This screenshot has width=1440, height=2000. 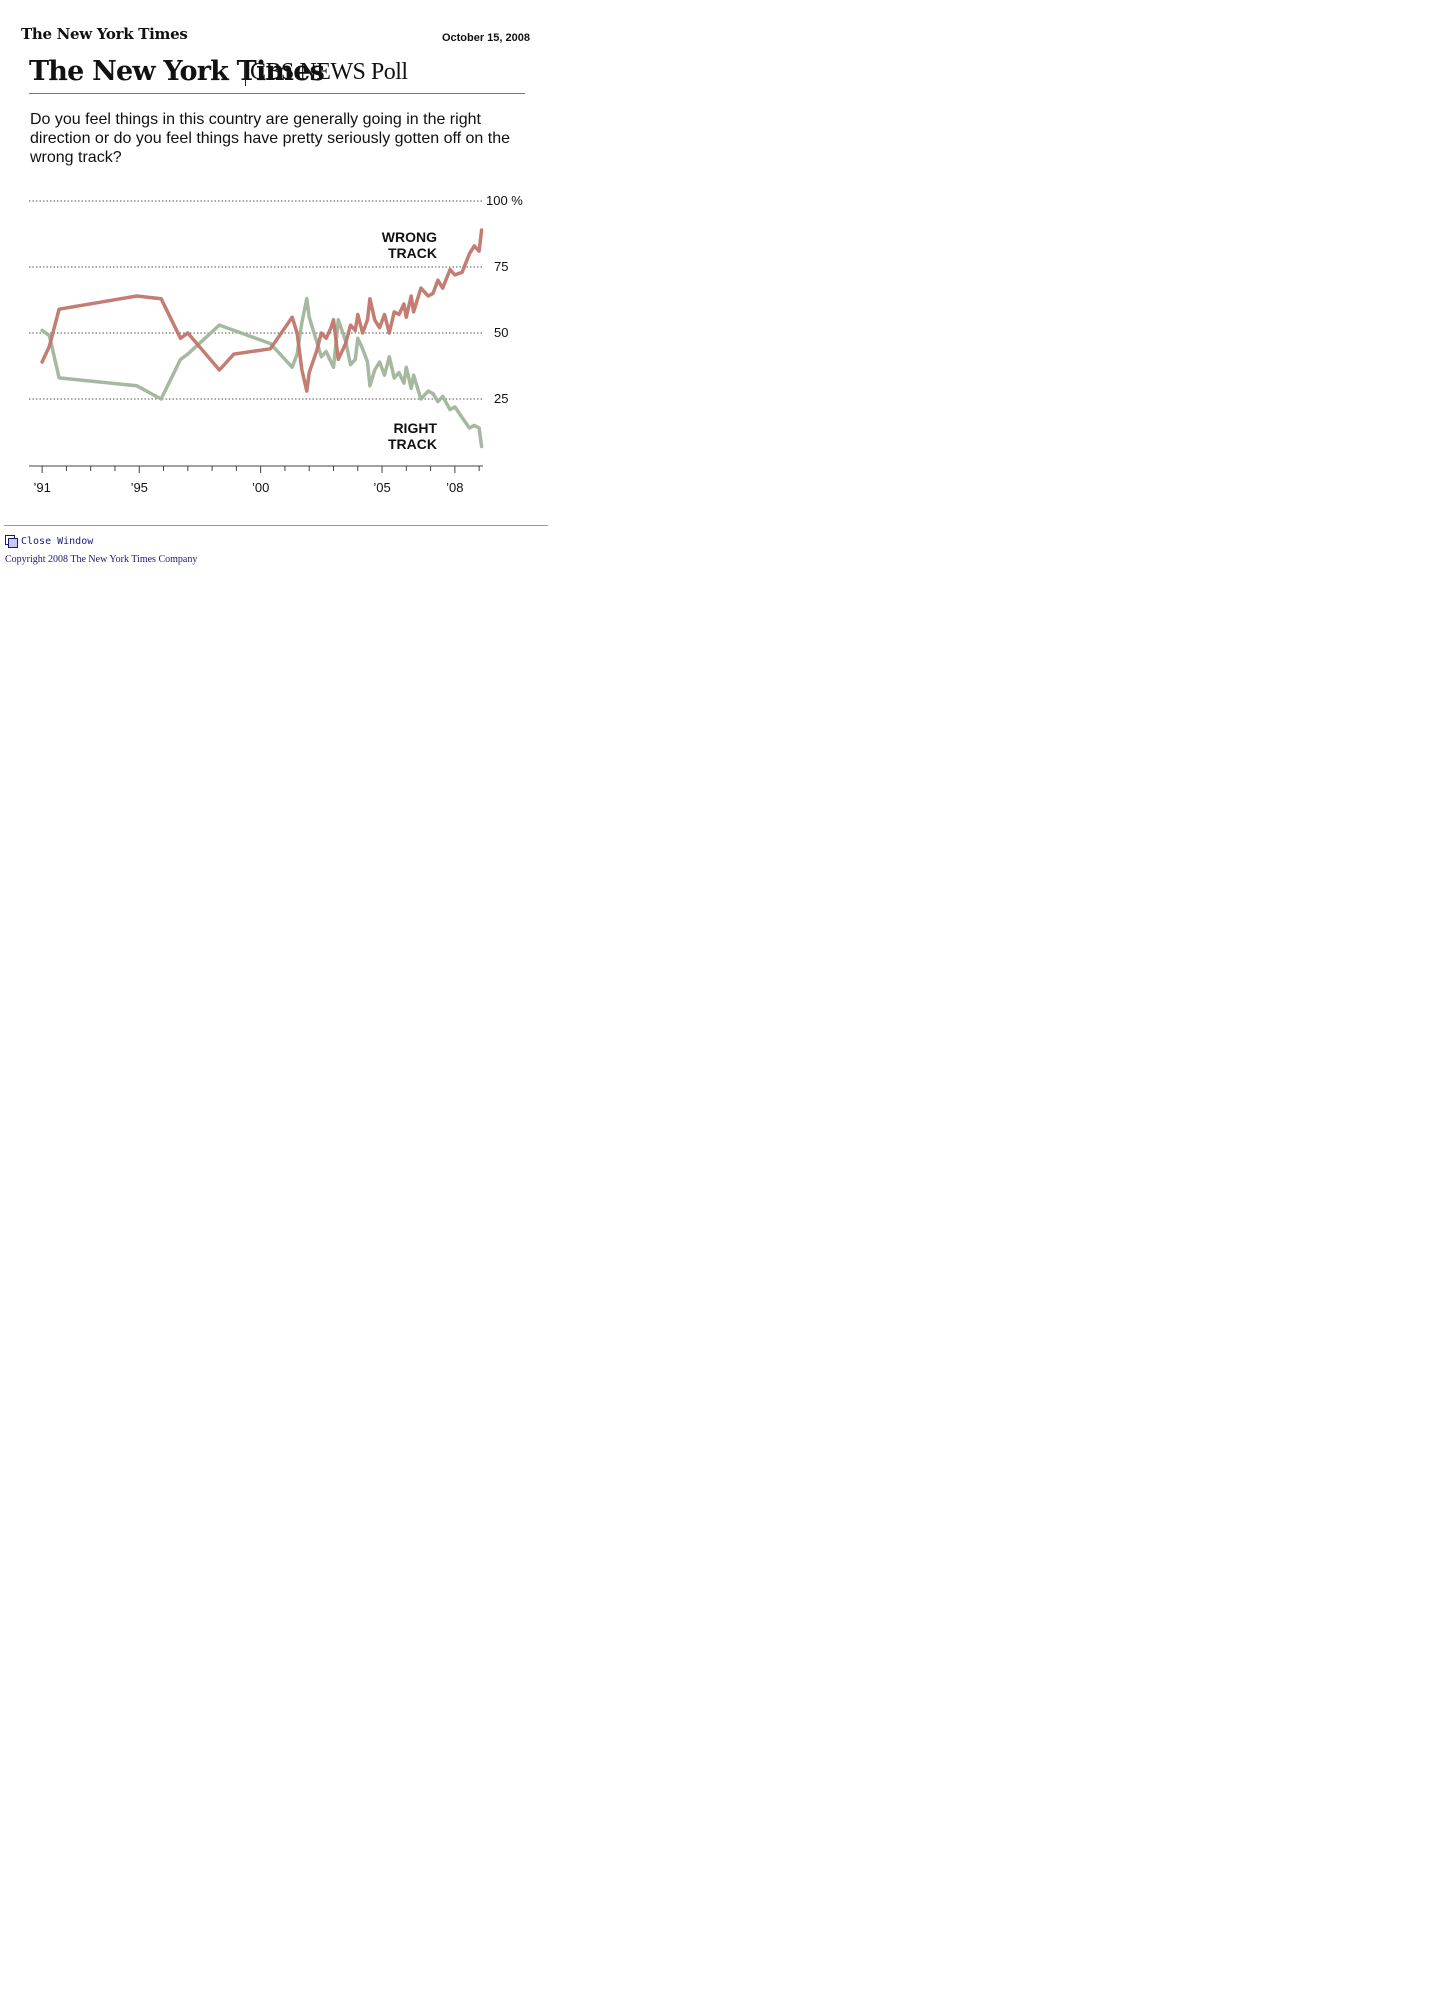 What do you see at coordinates (485, 38) in the screenshot?
I see `date-label: October 15, 2008` at bounding box center [485, 38].